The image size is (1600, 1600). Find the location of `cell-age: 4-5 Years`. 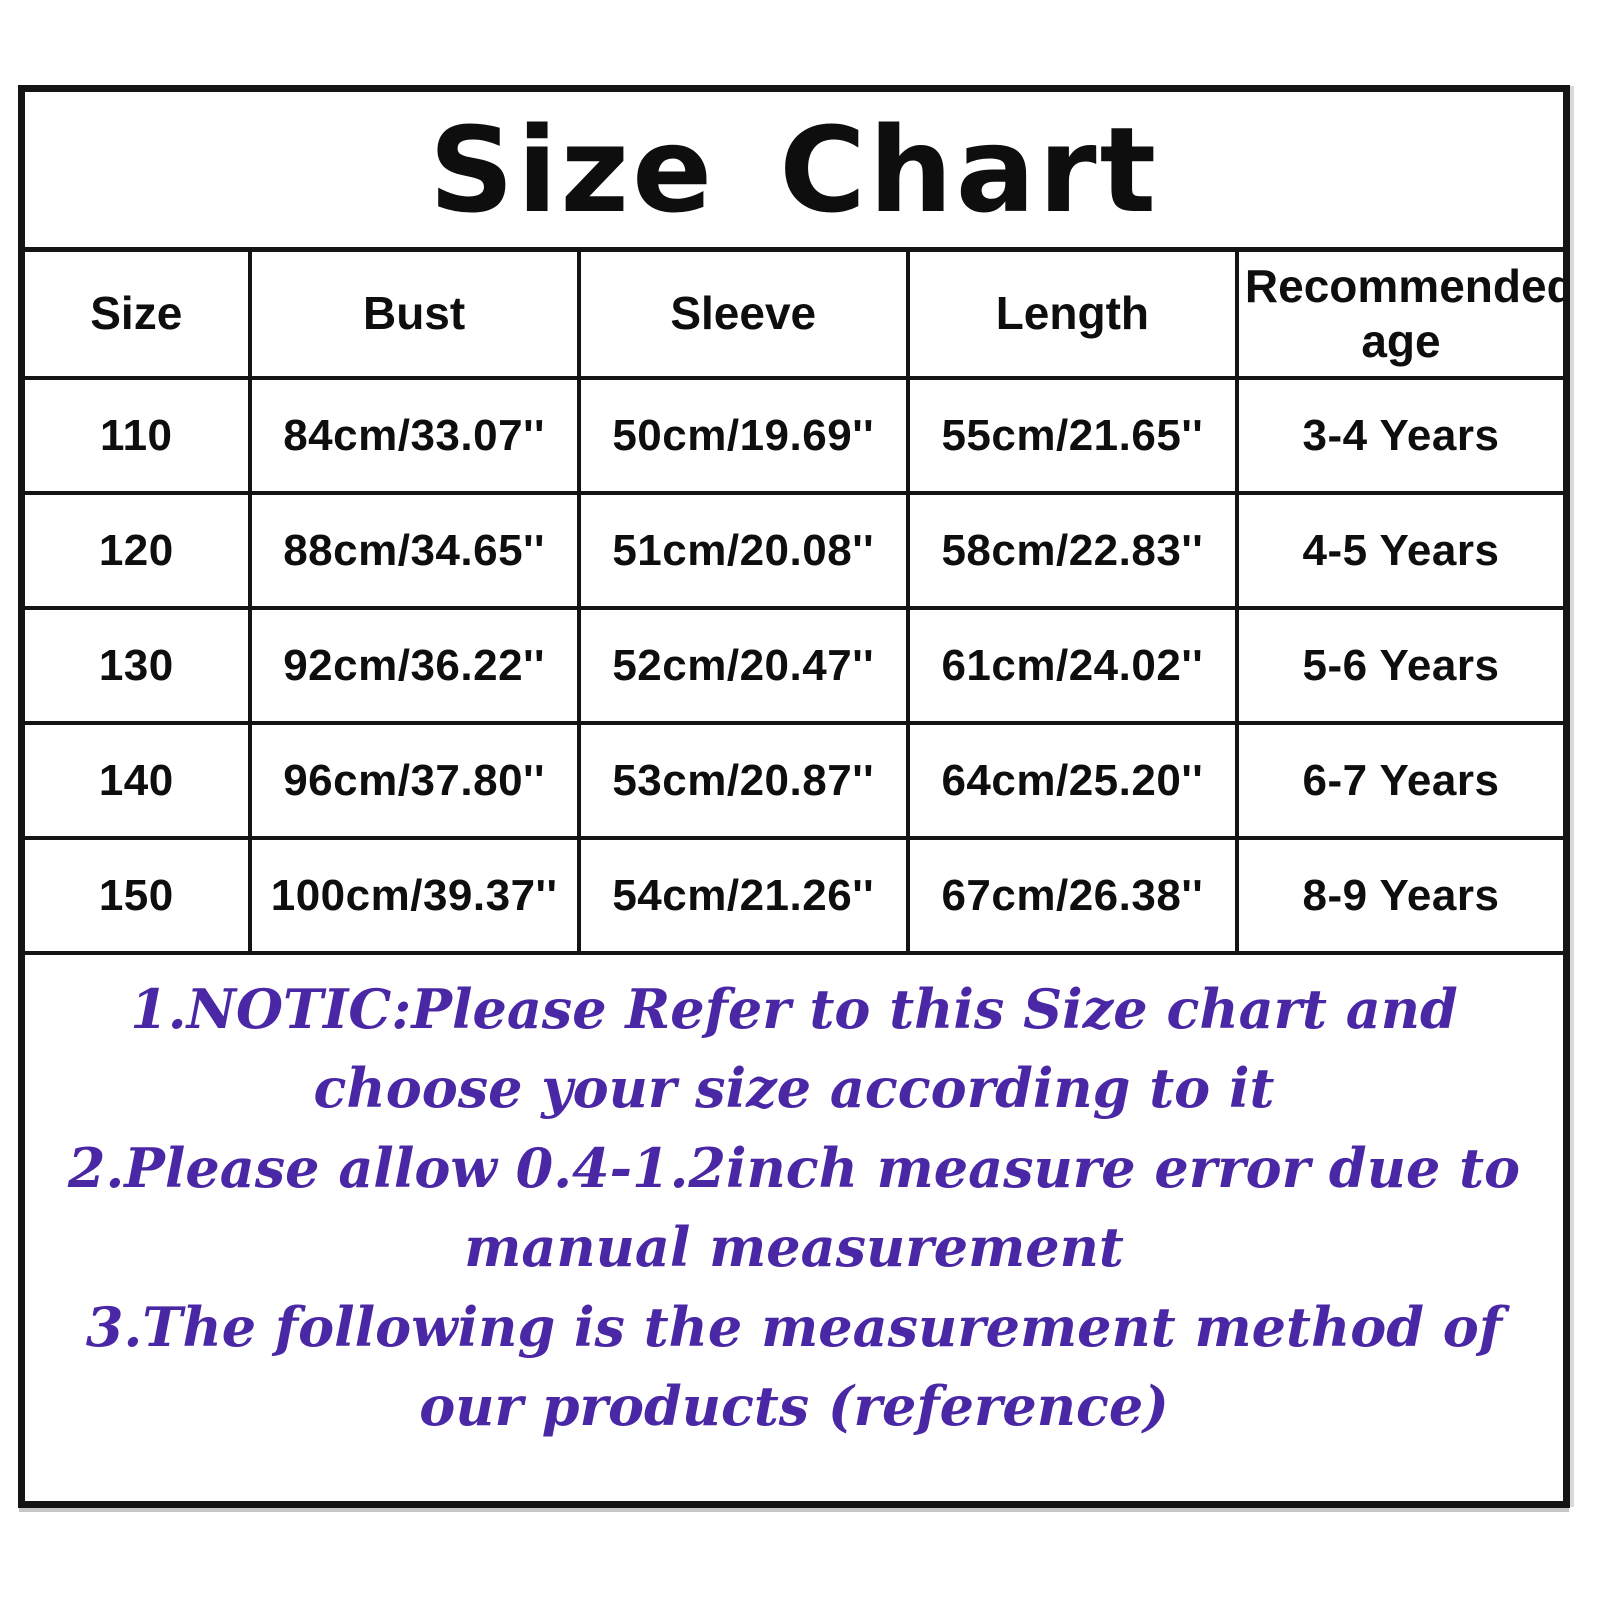

cell-age: 4-5 Years is located at coordinates (1398, 550).